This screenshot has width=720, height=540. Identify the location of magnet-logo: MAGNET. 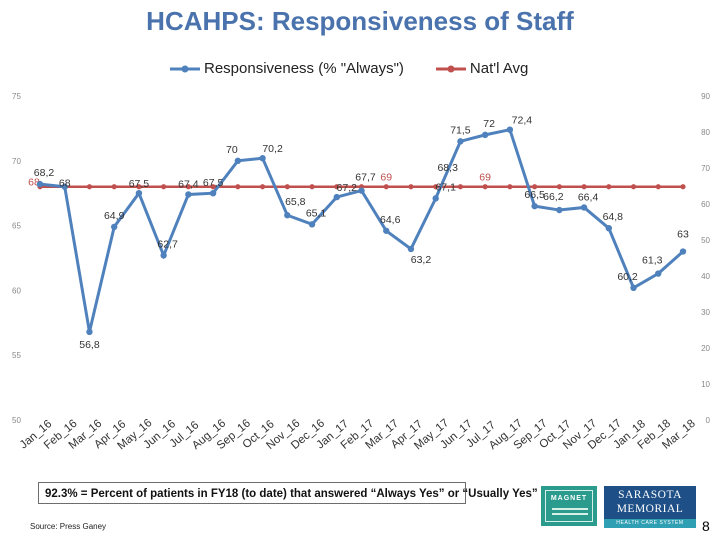
(569, 506).